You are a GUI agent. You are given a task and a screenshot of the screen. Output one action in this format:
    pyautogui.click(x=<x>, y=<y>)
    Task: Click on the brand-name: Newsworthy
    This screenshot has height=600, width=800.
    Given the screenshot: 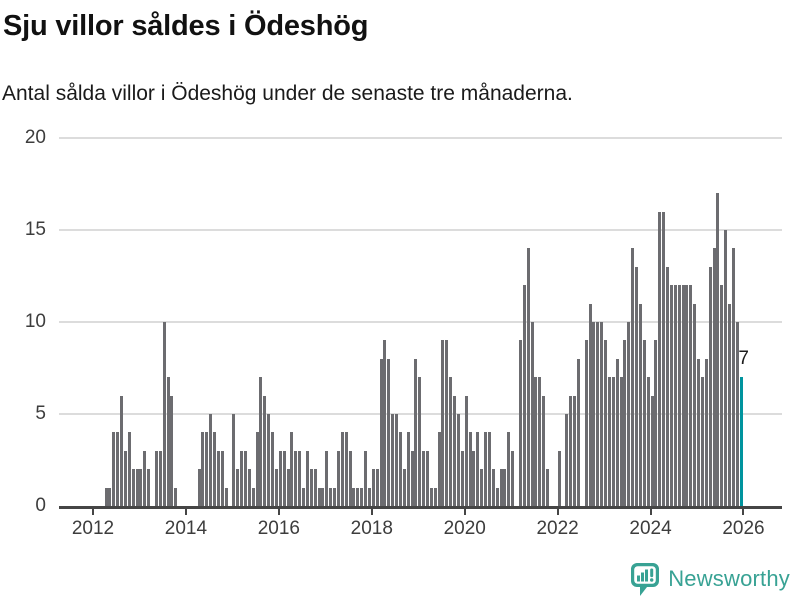 What is the action you would take?
    pyautogui.click(x=729, y=578)
    